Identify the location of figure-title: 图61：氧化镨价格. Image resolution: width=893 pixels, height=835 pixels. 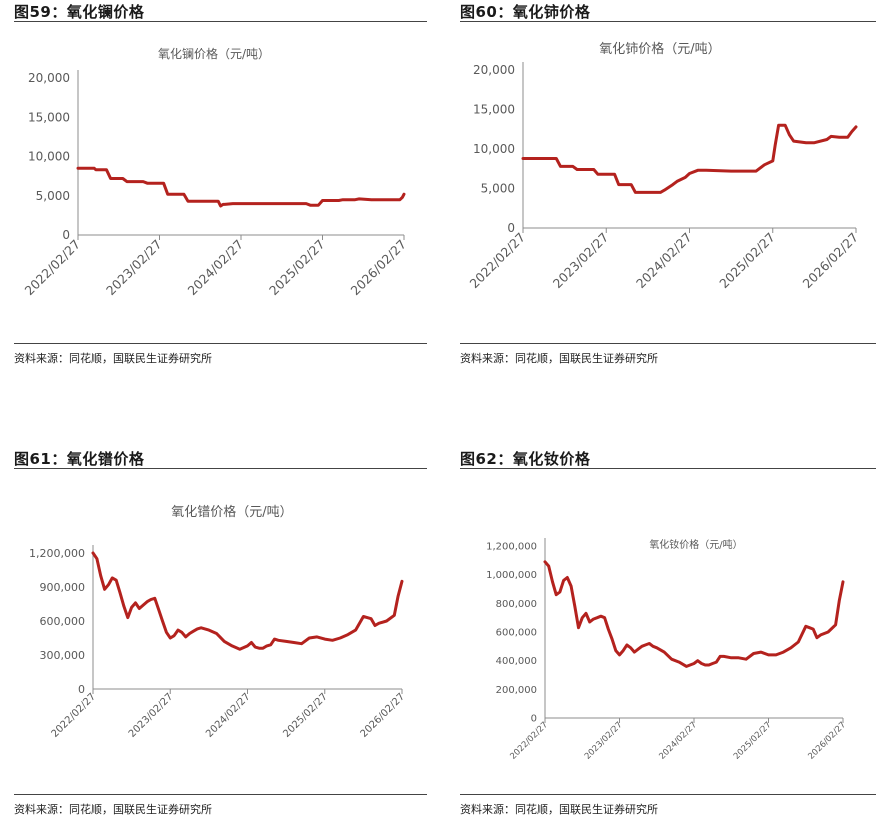
(79, 459).